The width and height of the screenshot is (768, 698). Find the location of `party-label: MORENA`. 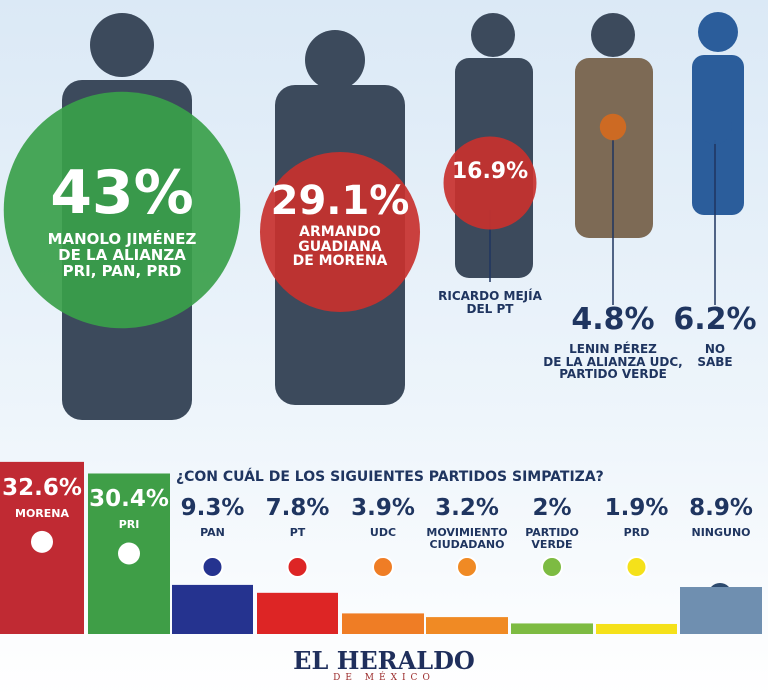

party-label: MORENA is located at coordinates (42, 513).